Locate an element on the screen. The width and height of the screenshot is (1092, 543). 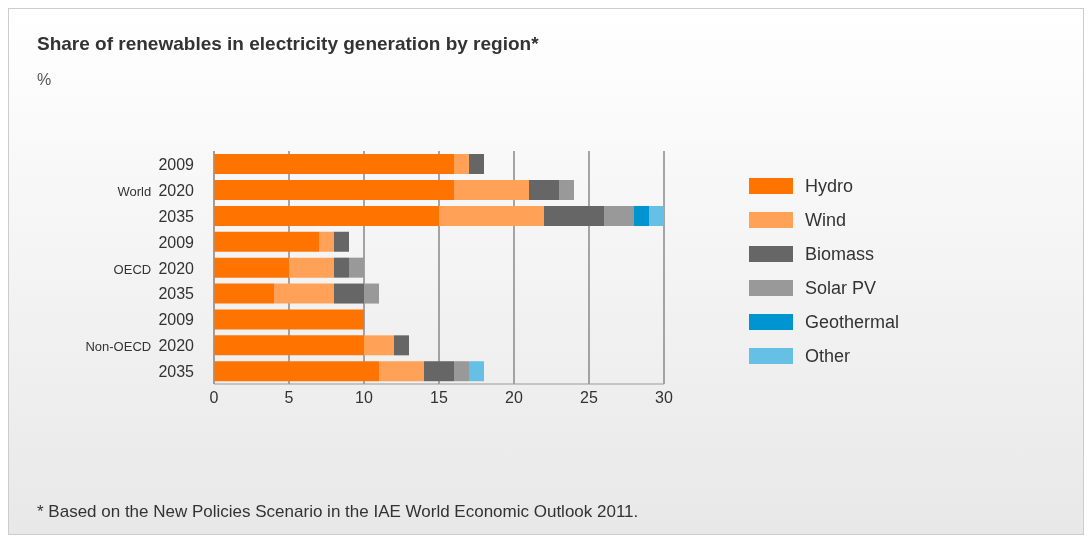
x-tick-label: 25 is located at coordinates (589, 398).